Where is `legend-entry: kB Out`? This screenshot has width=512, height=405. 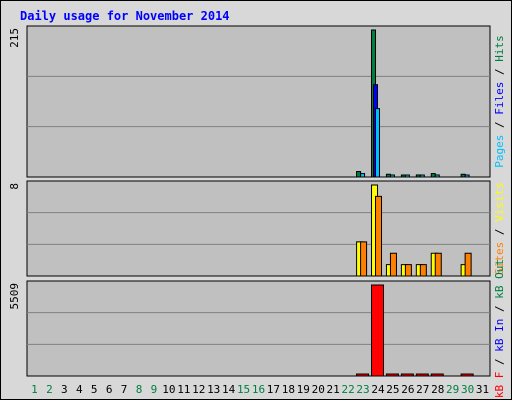 legend-entry: kB Out is located at coordinates (499, 279).